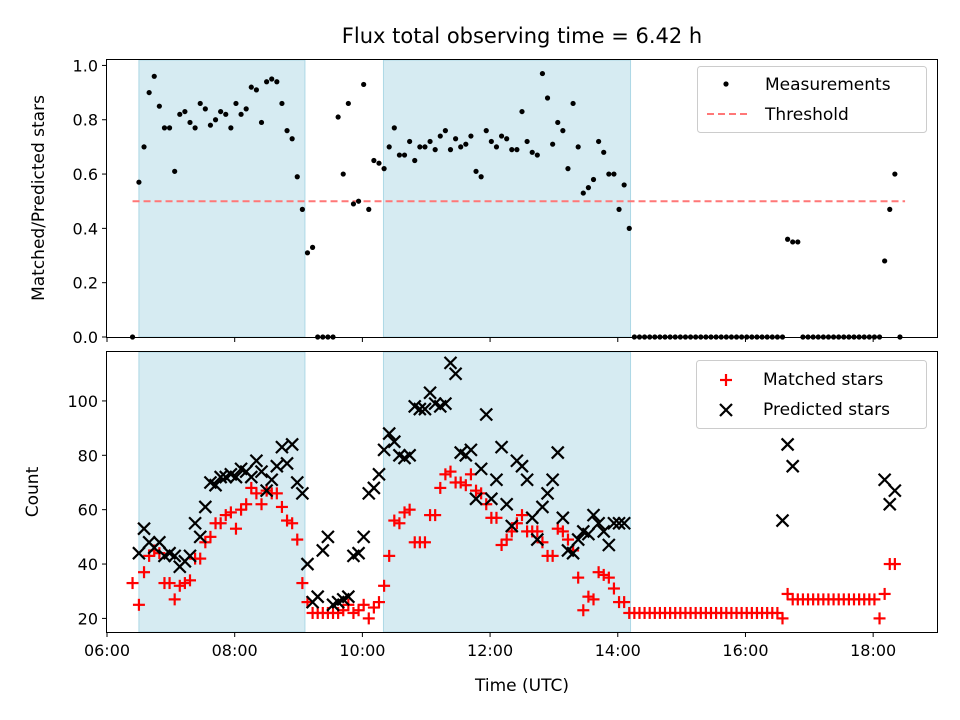 This screenshot has height=720, width=960. Describe the element at coordinates (85, 283) in the screenshot. I see `top-y-tick-label: 0.2` at that location.